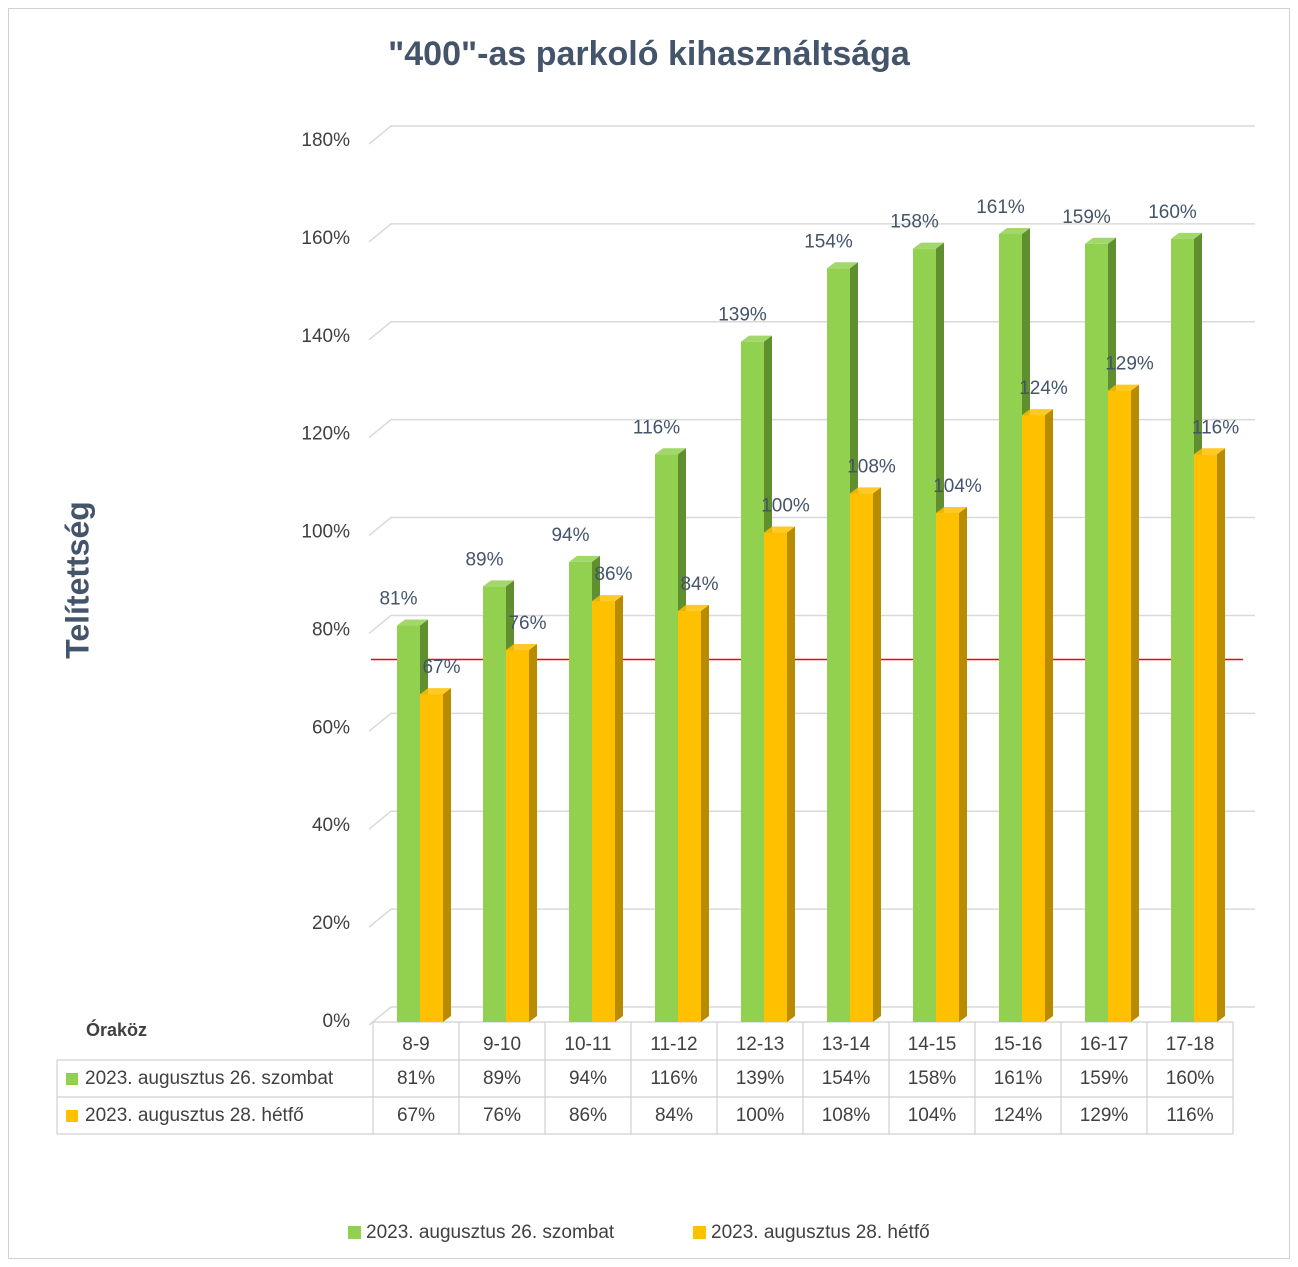  Describe the element at coordinates (209, 1078) in the screenshot. I see `table-series-name: 2023. augusztus 26. szombat` at that location.